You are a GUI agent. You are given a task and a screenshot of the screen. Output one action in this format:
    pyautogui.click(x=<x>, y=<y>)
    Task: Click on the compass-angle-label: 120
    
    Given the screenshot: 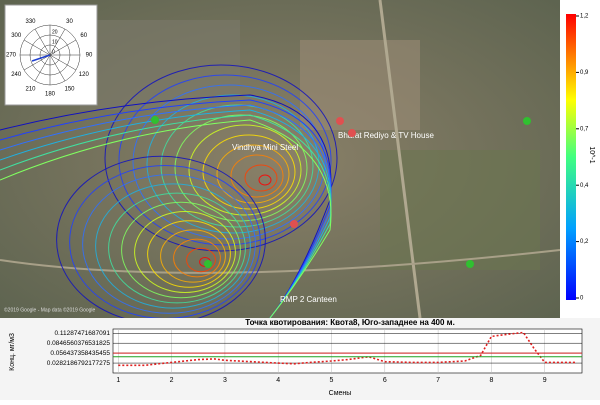 What is the action you would take?
    pyautogui.click(x=84, y=75)
    